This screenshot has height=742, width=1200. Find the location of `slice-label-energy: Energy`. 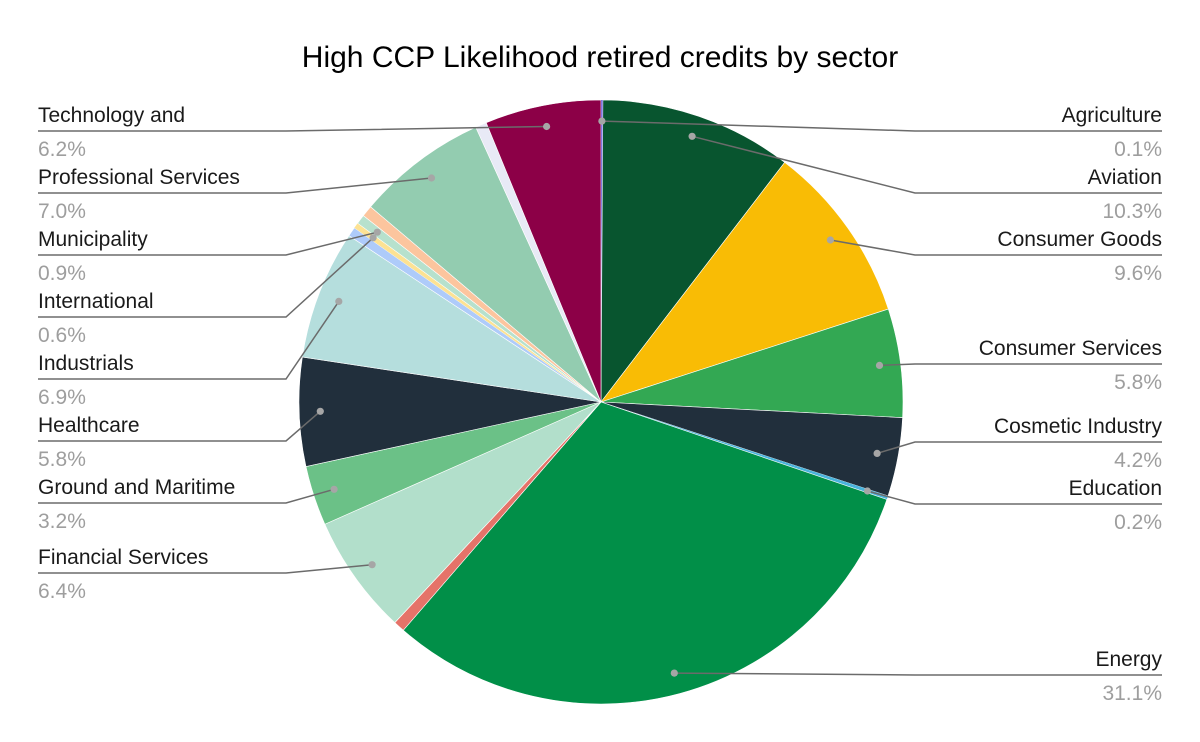

slice-label-energy: Energy is located at coordinates (1128, 659).